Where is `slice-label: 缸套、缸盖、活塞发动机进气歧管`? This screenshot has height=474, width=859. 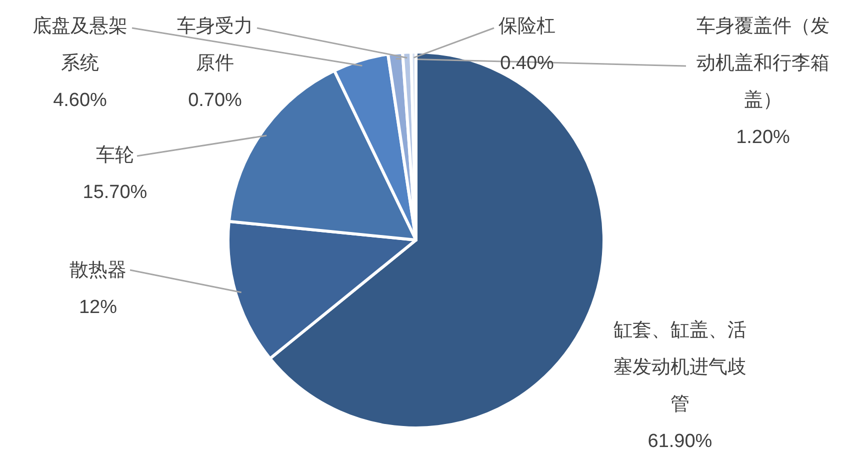
slice-label: 缸套、缸盖、活塞发动机进气歧管 is located at coordinates (680, 367).